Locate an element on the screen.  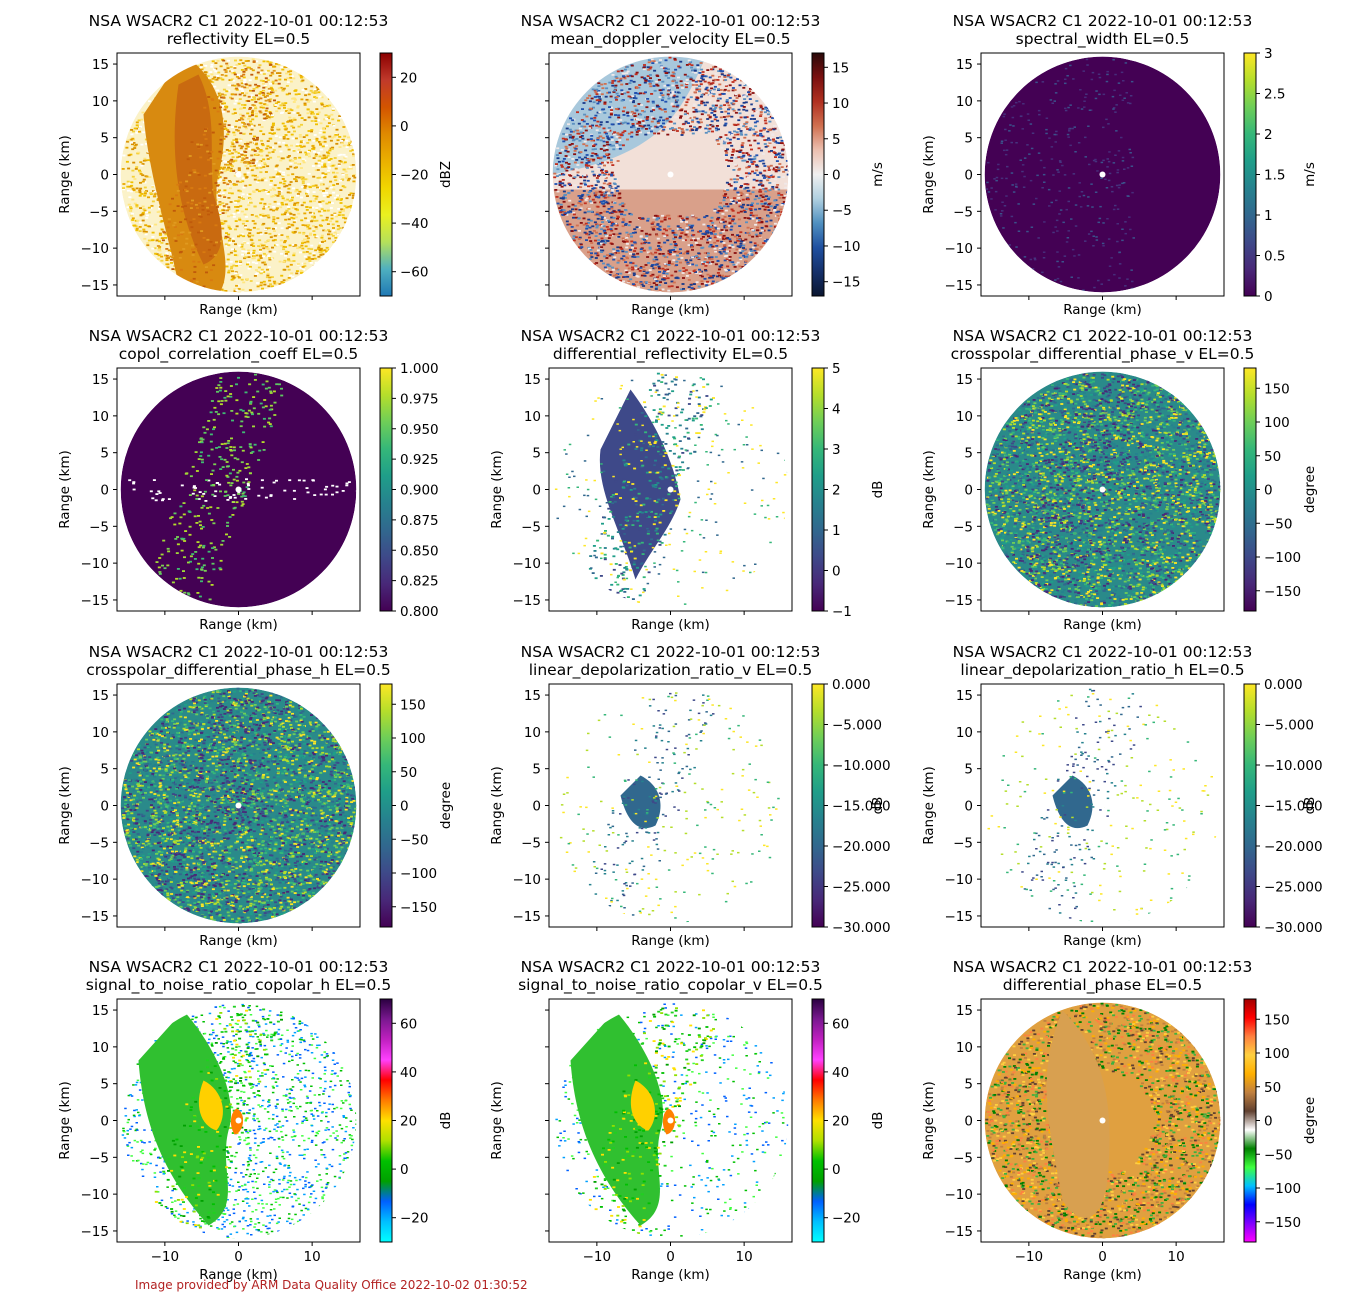
colorbar-label: dBZ is located at coordinates (446, 174).